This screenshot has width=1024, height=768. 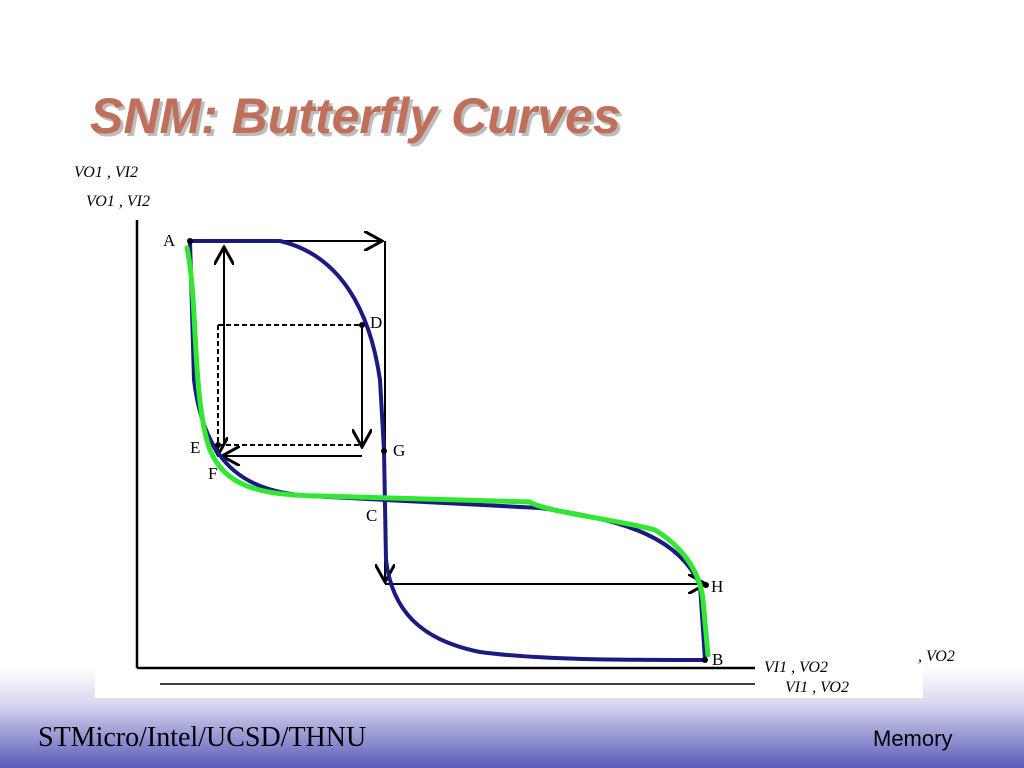 What do you see at coordinates (169, 240) in the screenshot?
I see `point-label: A` at bounding box center [169, 240].